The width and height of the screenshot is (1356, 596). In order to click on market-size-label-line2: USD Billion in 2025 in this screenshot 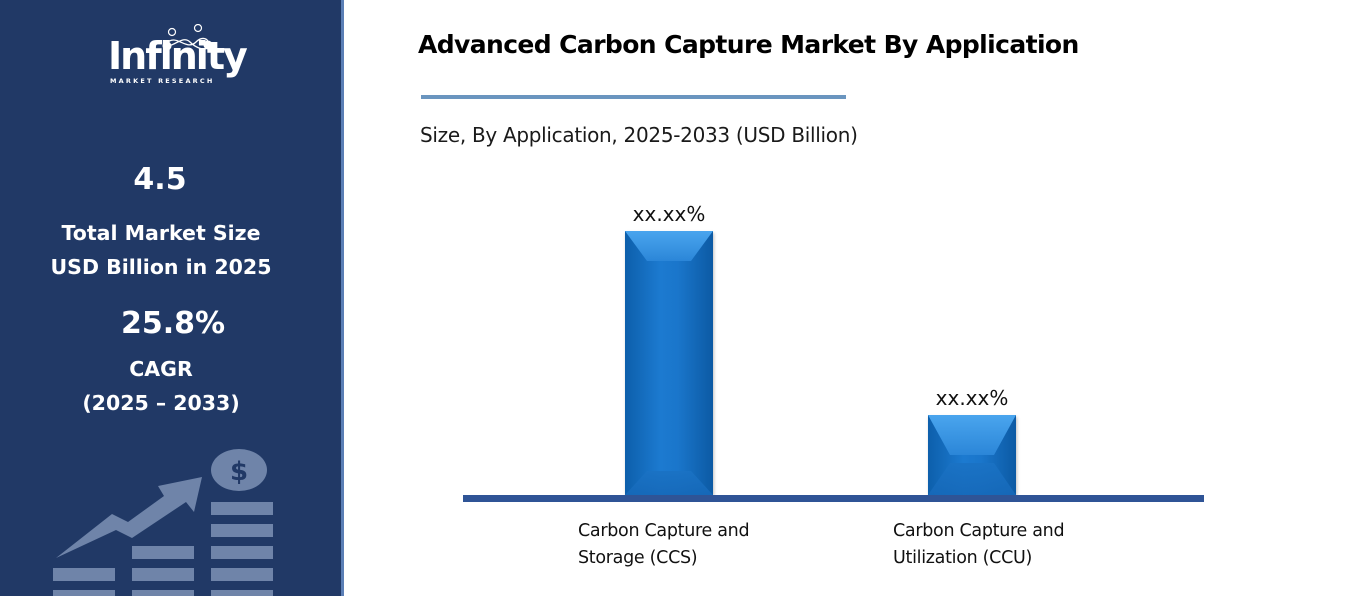, I will do `click(161, 267)`.